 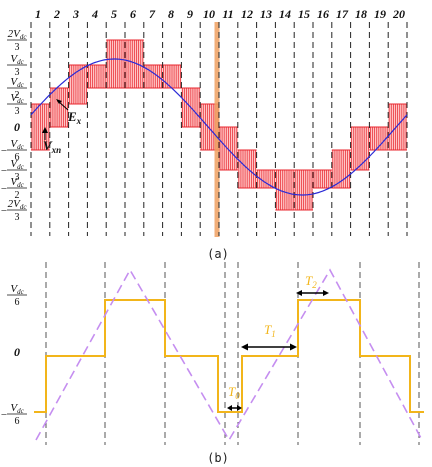 What do you see at coordinates (56, 14) in the screenshot?
I see `sector-number: 2` at bounding box center [56, 14].